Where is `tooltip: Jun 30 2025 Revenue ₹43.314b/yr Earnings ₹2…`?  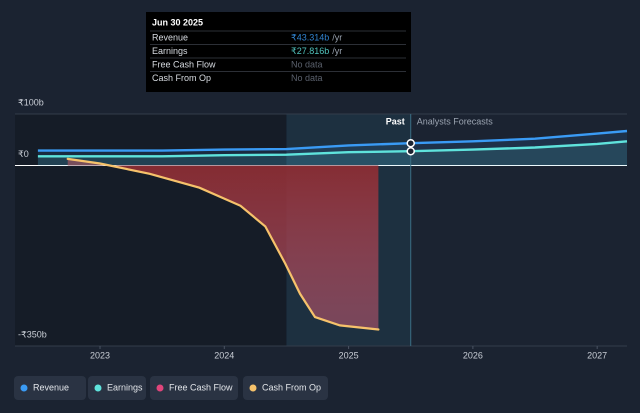
tooltip: Jun 30 2025 Revenue ₹43.314b/yr Earnings ₹2… is located at coordinates (278, 52).